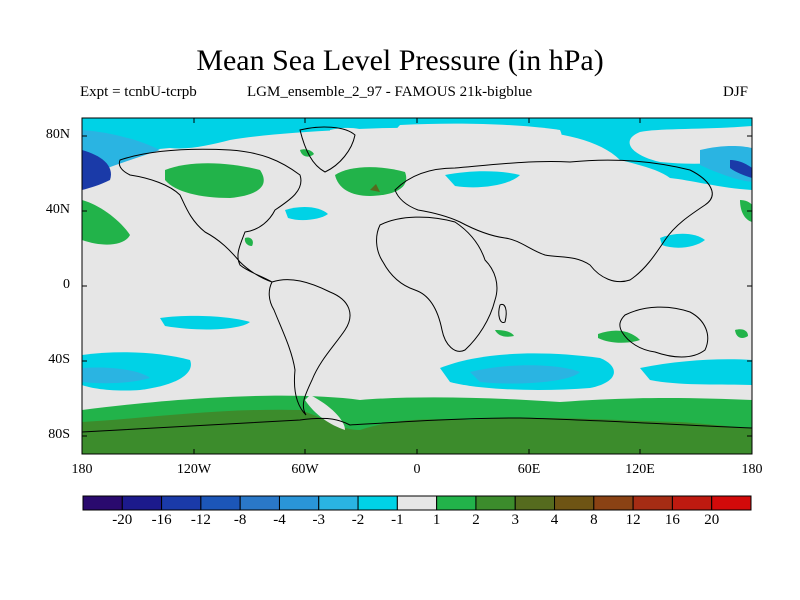  What do you see at coordinates (633, 520) in the screenshot?
I see `colorbar-label: 12` at bounding box center [633, 520].